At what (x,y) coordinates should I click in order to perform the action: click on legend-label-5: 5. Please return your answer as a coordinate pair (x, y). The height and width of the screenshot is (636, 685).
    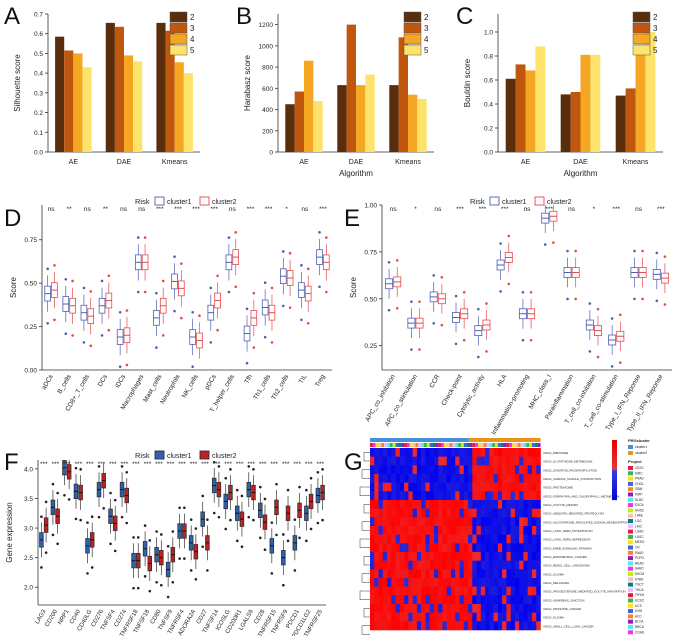
    Looking at the image, I should click on (192, 50).